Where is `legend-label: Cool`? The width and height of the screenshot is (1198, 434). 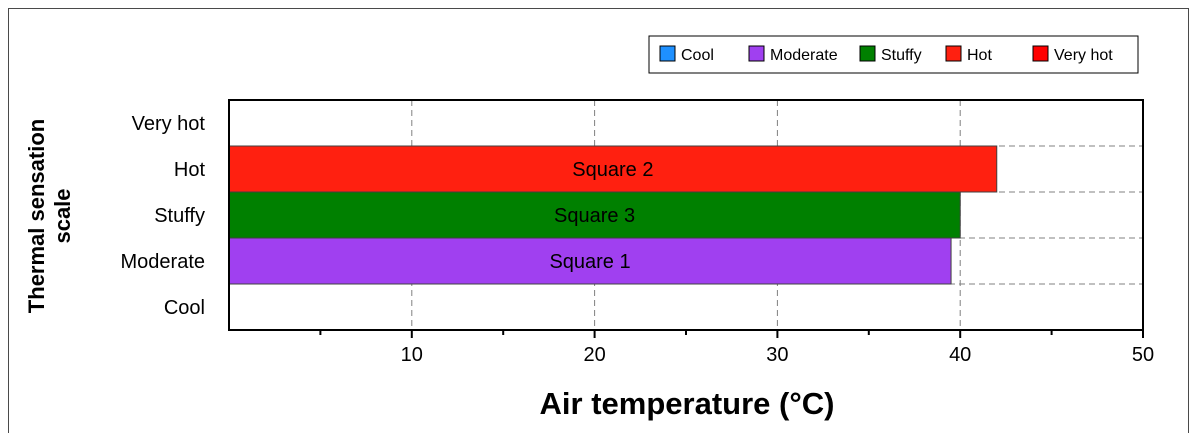
legend-label: Cool is located at coordinates (697, 55).